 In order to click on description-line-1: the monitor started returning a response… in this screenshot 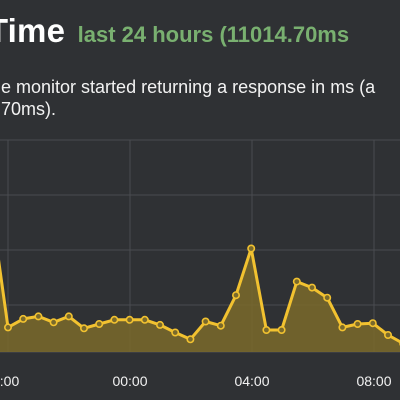, I will do `click(188, 87)`.